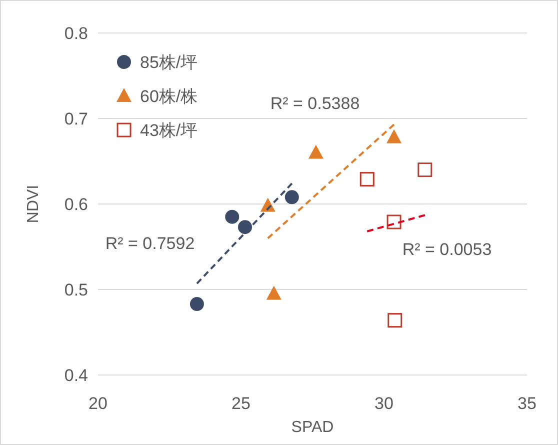 Image resolution: width=558 pixels, height=445 pixels. What do you see at coordinates (447, 249) in the screenshot?
I see `annotation: R² = 0.0053` at bounding box center [447, 249].